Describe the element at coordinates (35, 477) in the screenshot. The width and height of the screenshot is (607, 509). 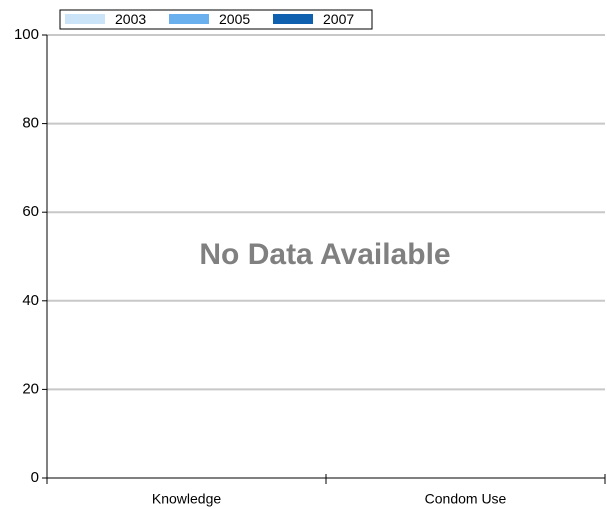
I see `y-tick-label: 0` at that location.